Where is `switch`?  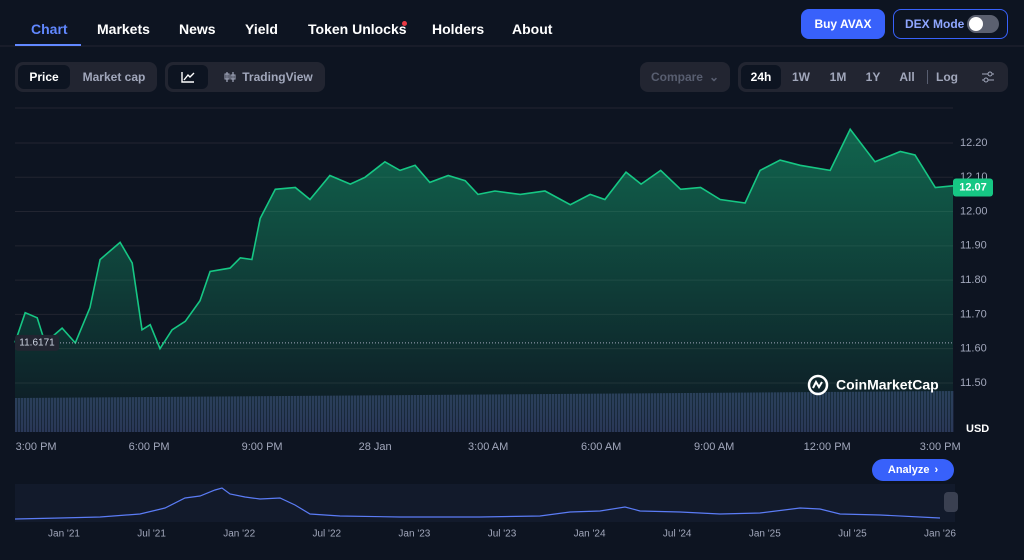
switch is located at coordinates (983, 24).